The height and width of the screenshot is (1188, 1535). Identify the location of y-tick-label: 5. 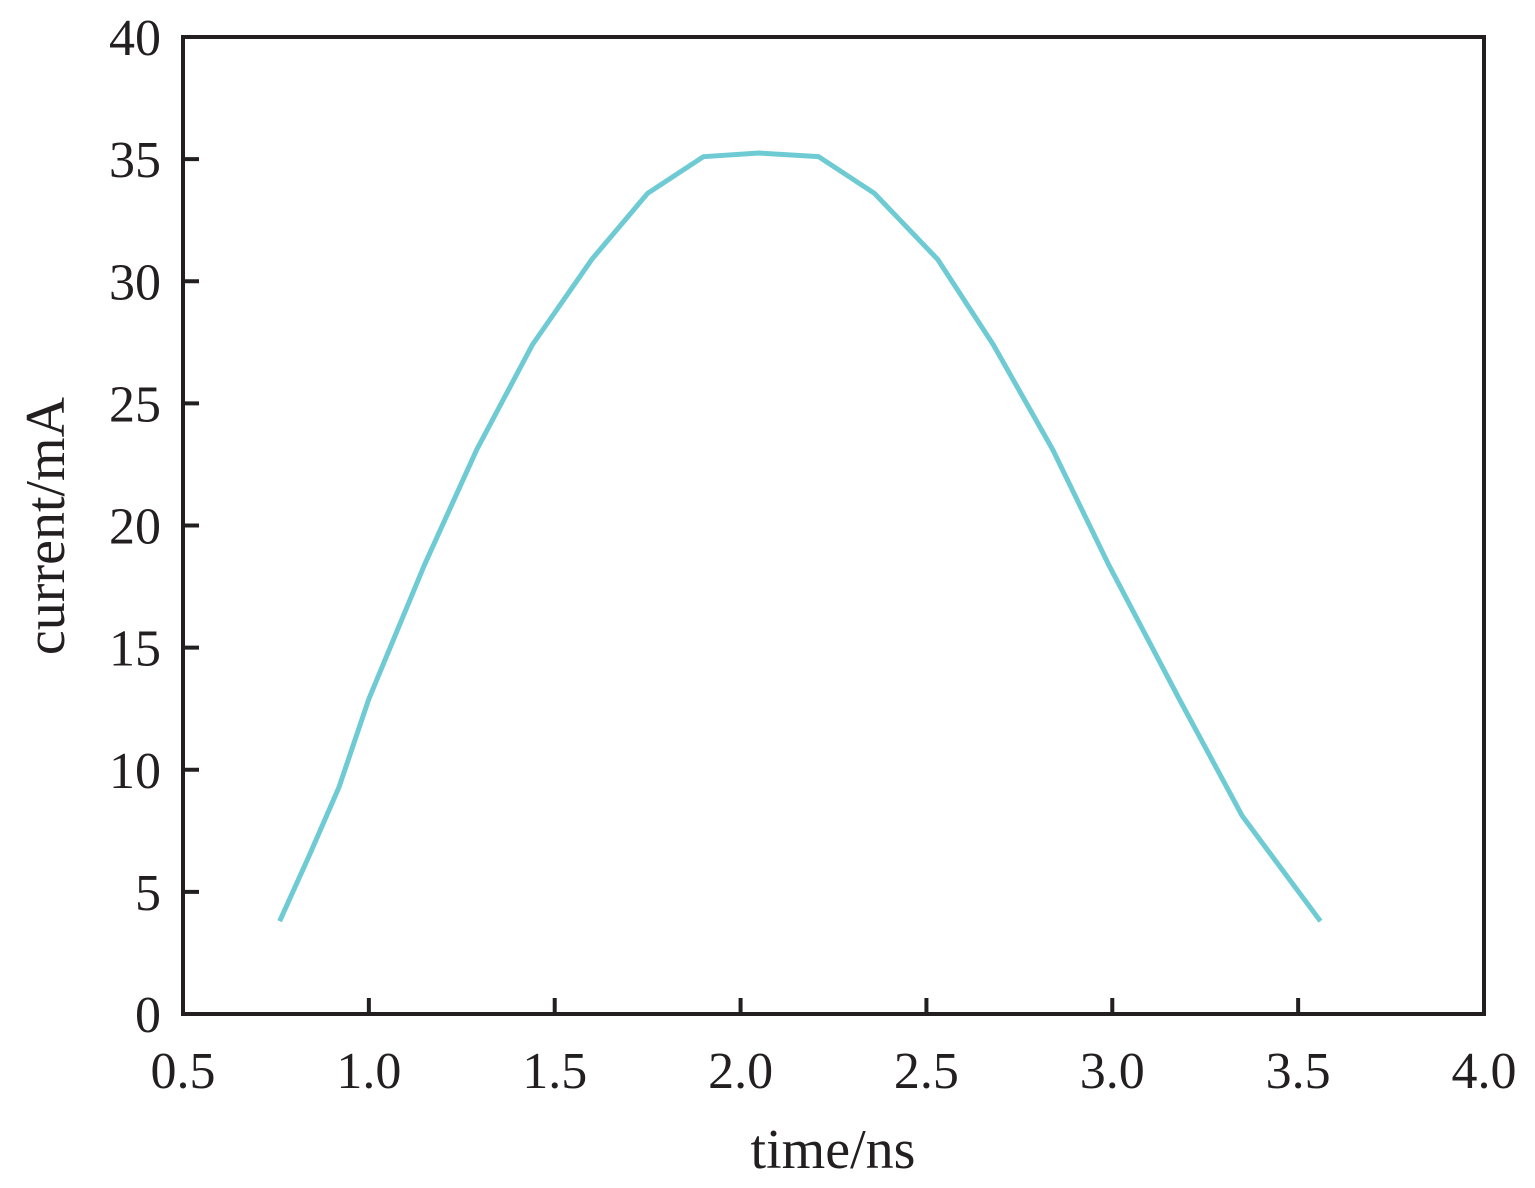
(148, 893).